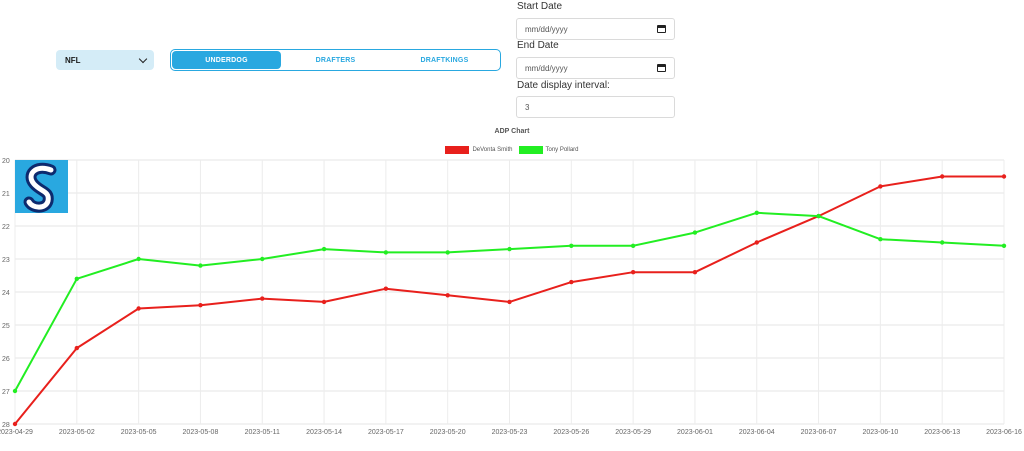 This screenshot has width=1024, height=451. Describe the element at coordinates (595, 68) in the screenshot. I see `end-date-input: mm/dd/yyyy` at that location.